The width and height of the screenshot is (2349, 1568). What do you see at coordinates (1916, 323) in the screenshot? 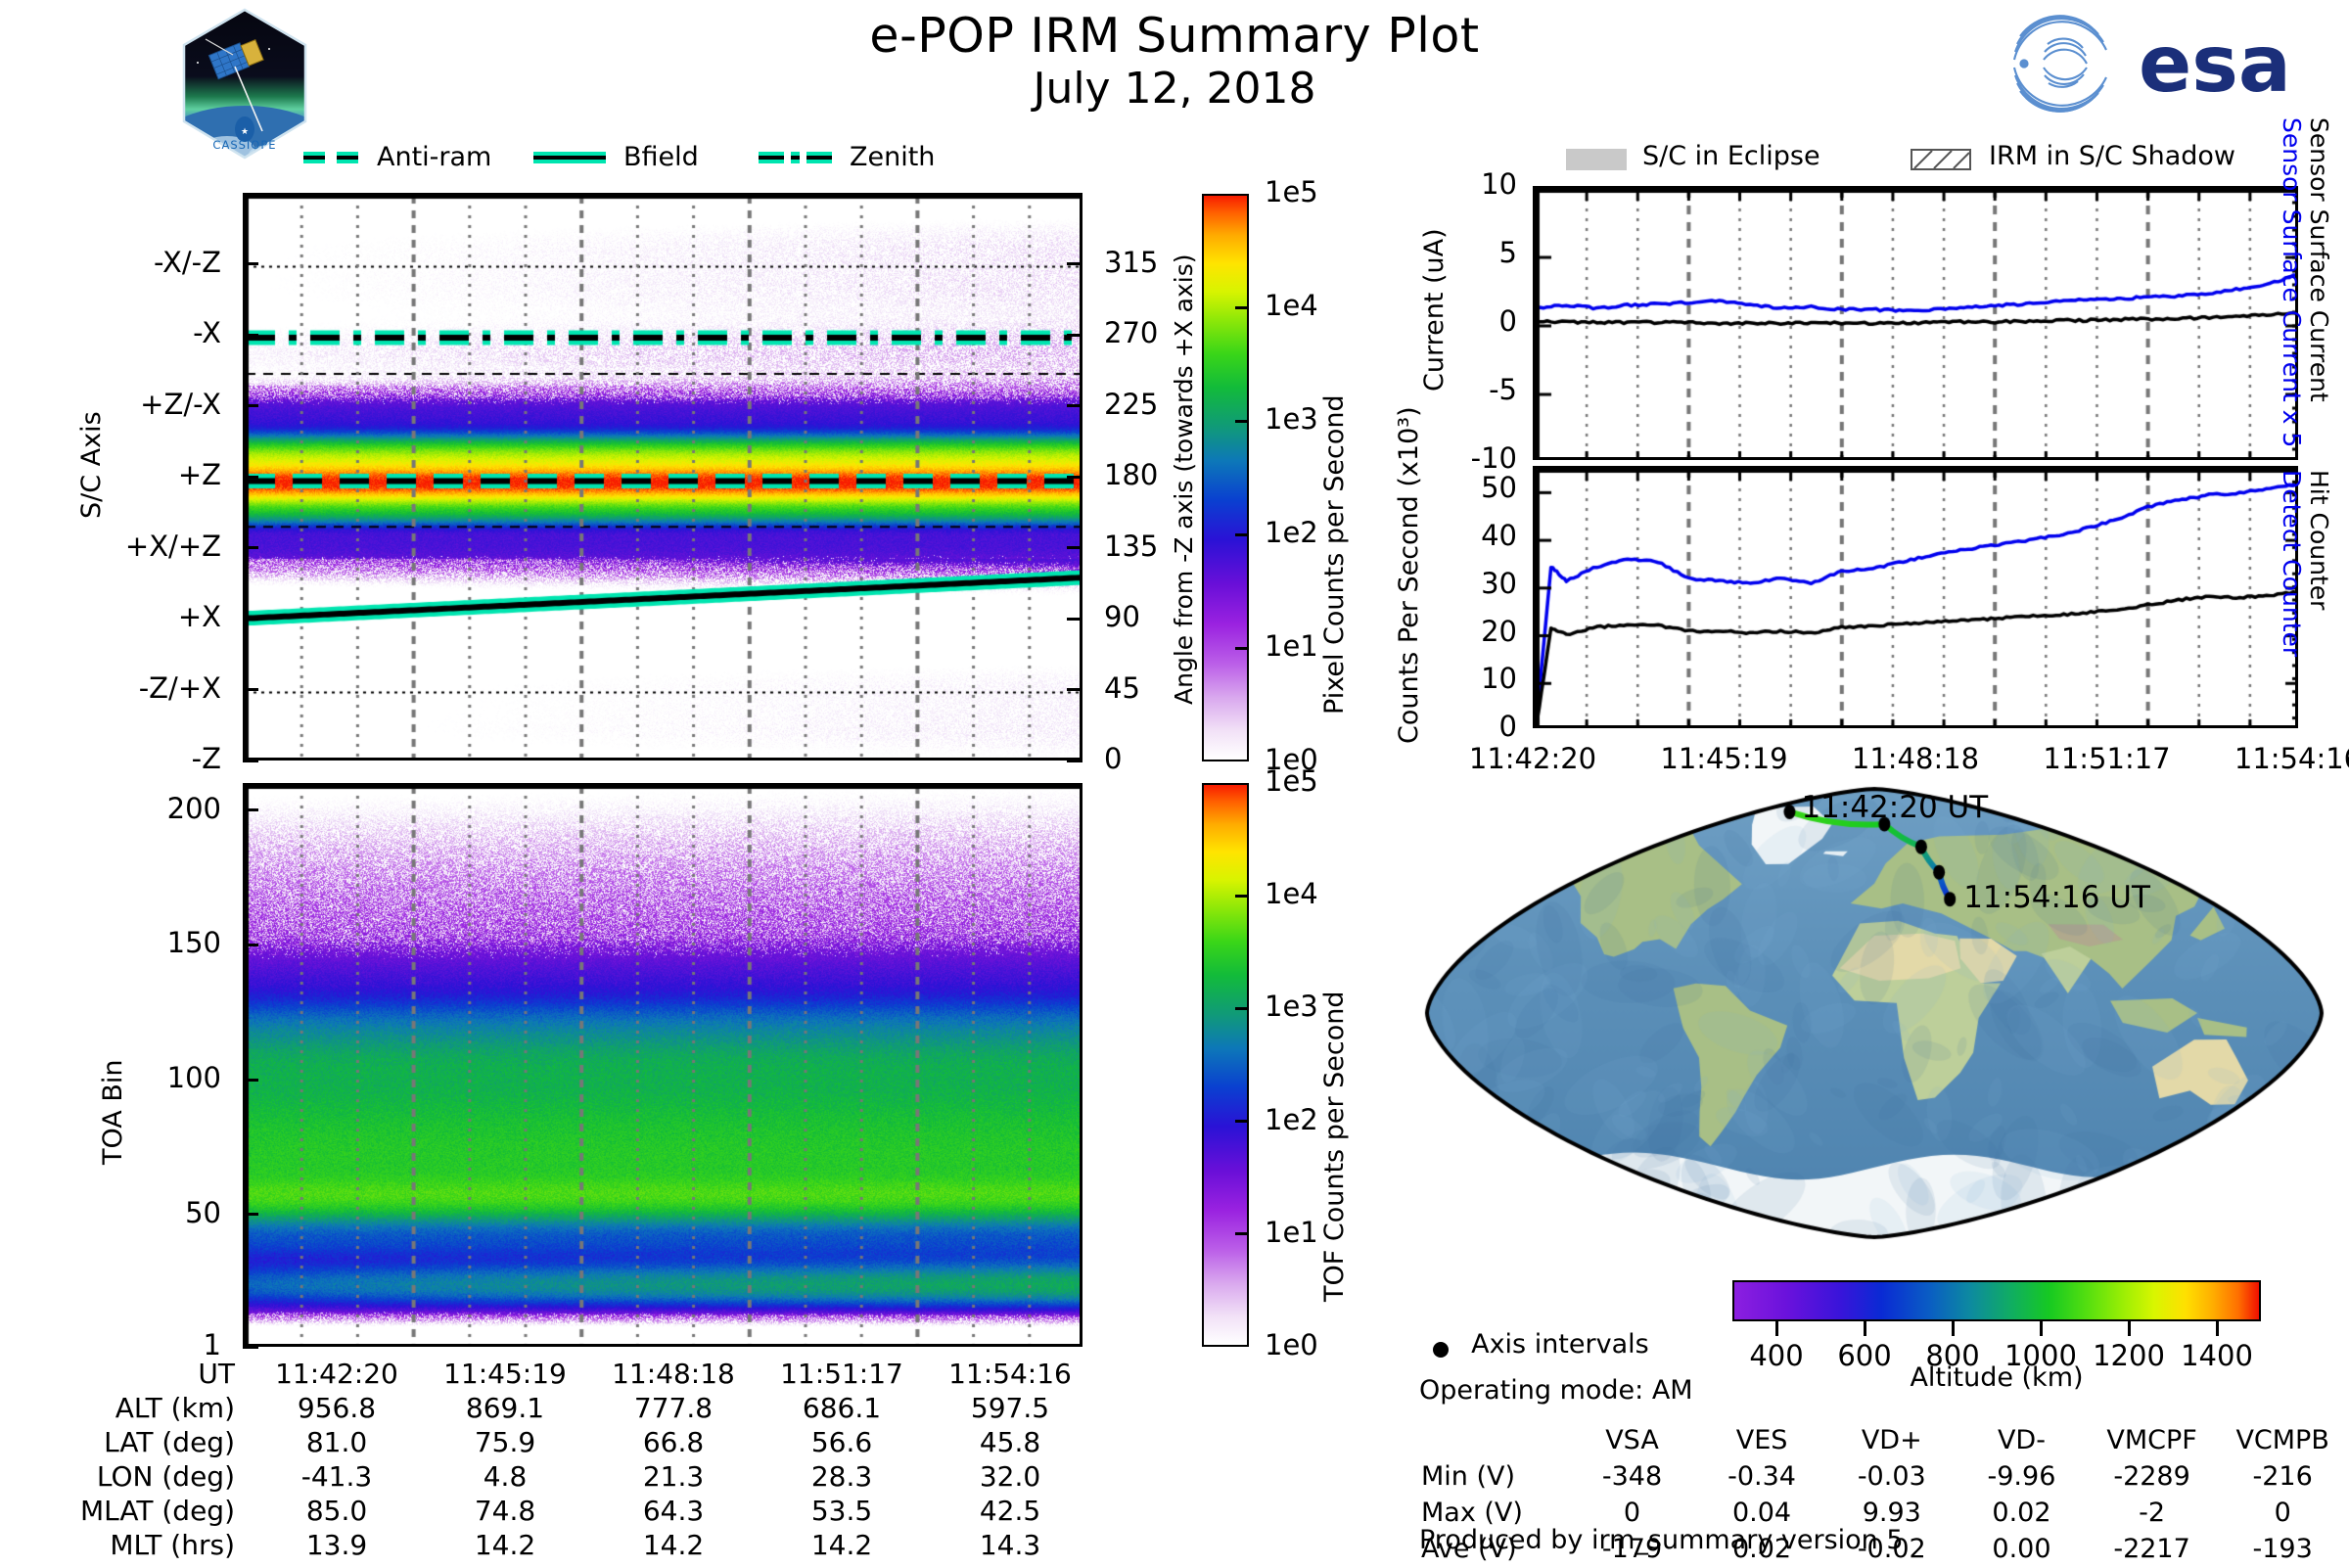
I see `current-timeseries-panel` at bounding box center [1916, 323].